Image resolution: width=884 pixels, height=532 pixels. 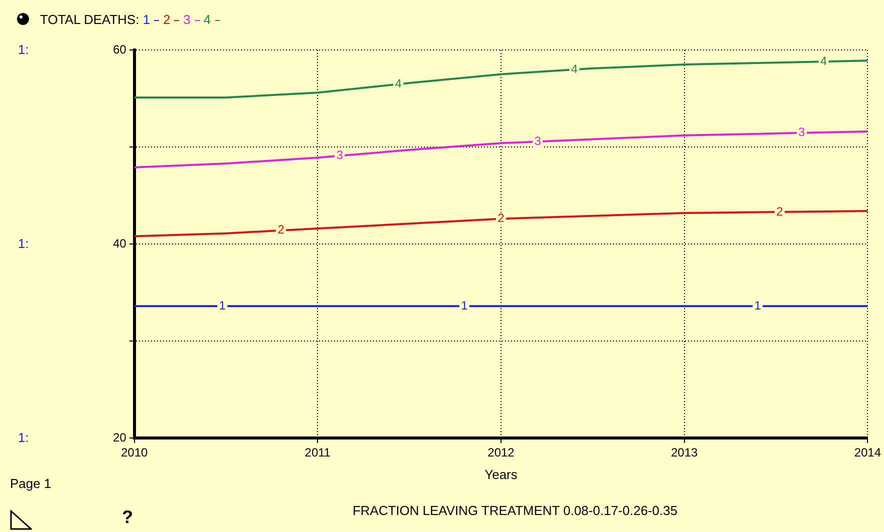 What do you see at coordinates (208, 19) in the screenshot?
I see `legend-label: 4` at bounding box center [208, 19].